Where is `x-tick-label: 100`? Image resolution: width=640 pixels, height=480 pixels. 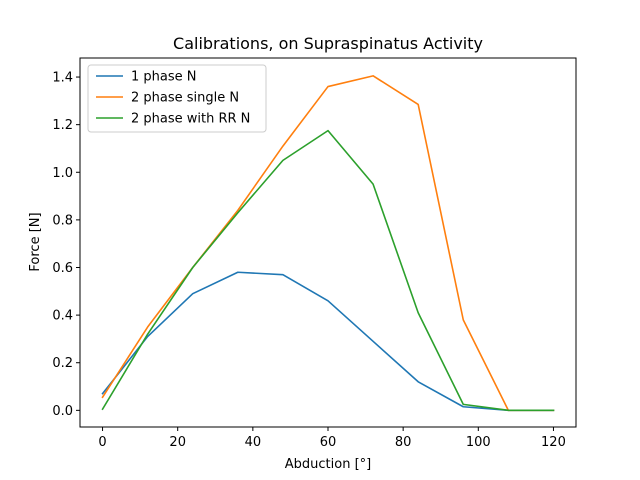
x-tick-label: 100 is located at coordinates (478, 442).